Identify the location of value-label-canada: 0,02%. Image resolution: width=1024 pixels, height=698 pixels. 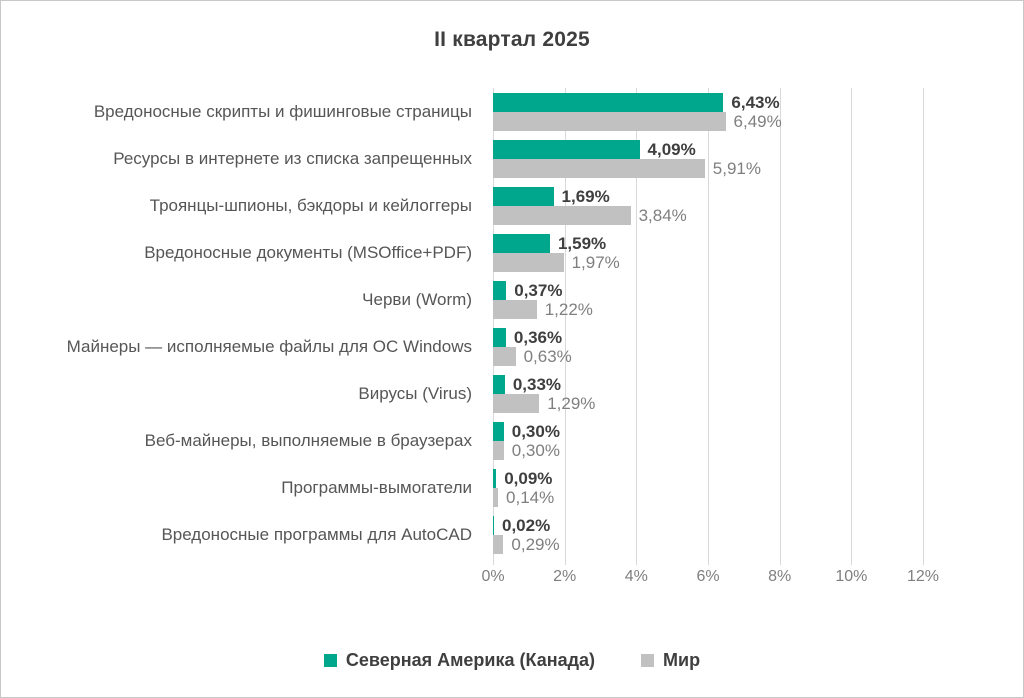
(526, 525).